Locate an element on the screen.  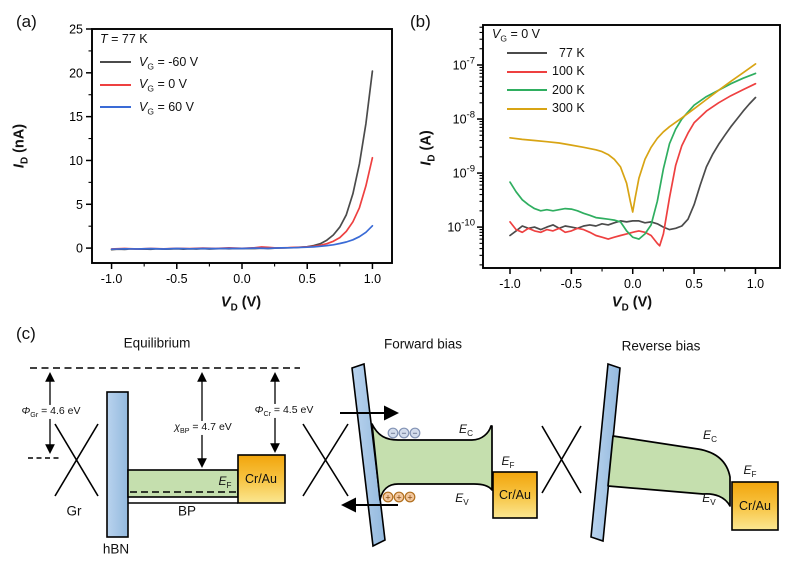
panel-a-label: (a) is located at coordinates (26, 21).